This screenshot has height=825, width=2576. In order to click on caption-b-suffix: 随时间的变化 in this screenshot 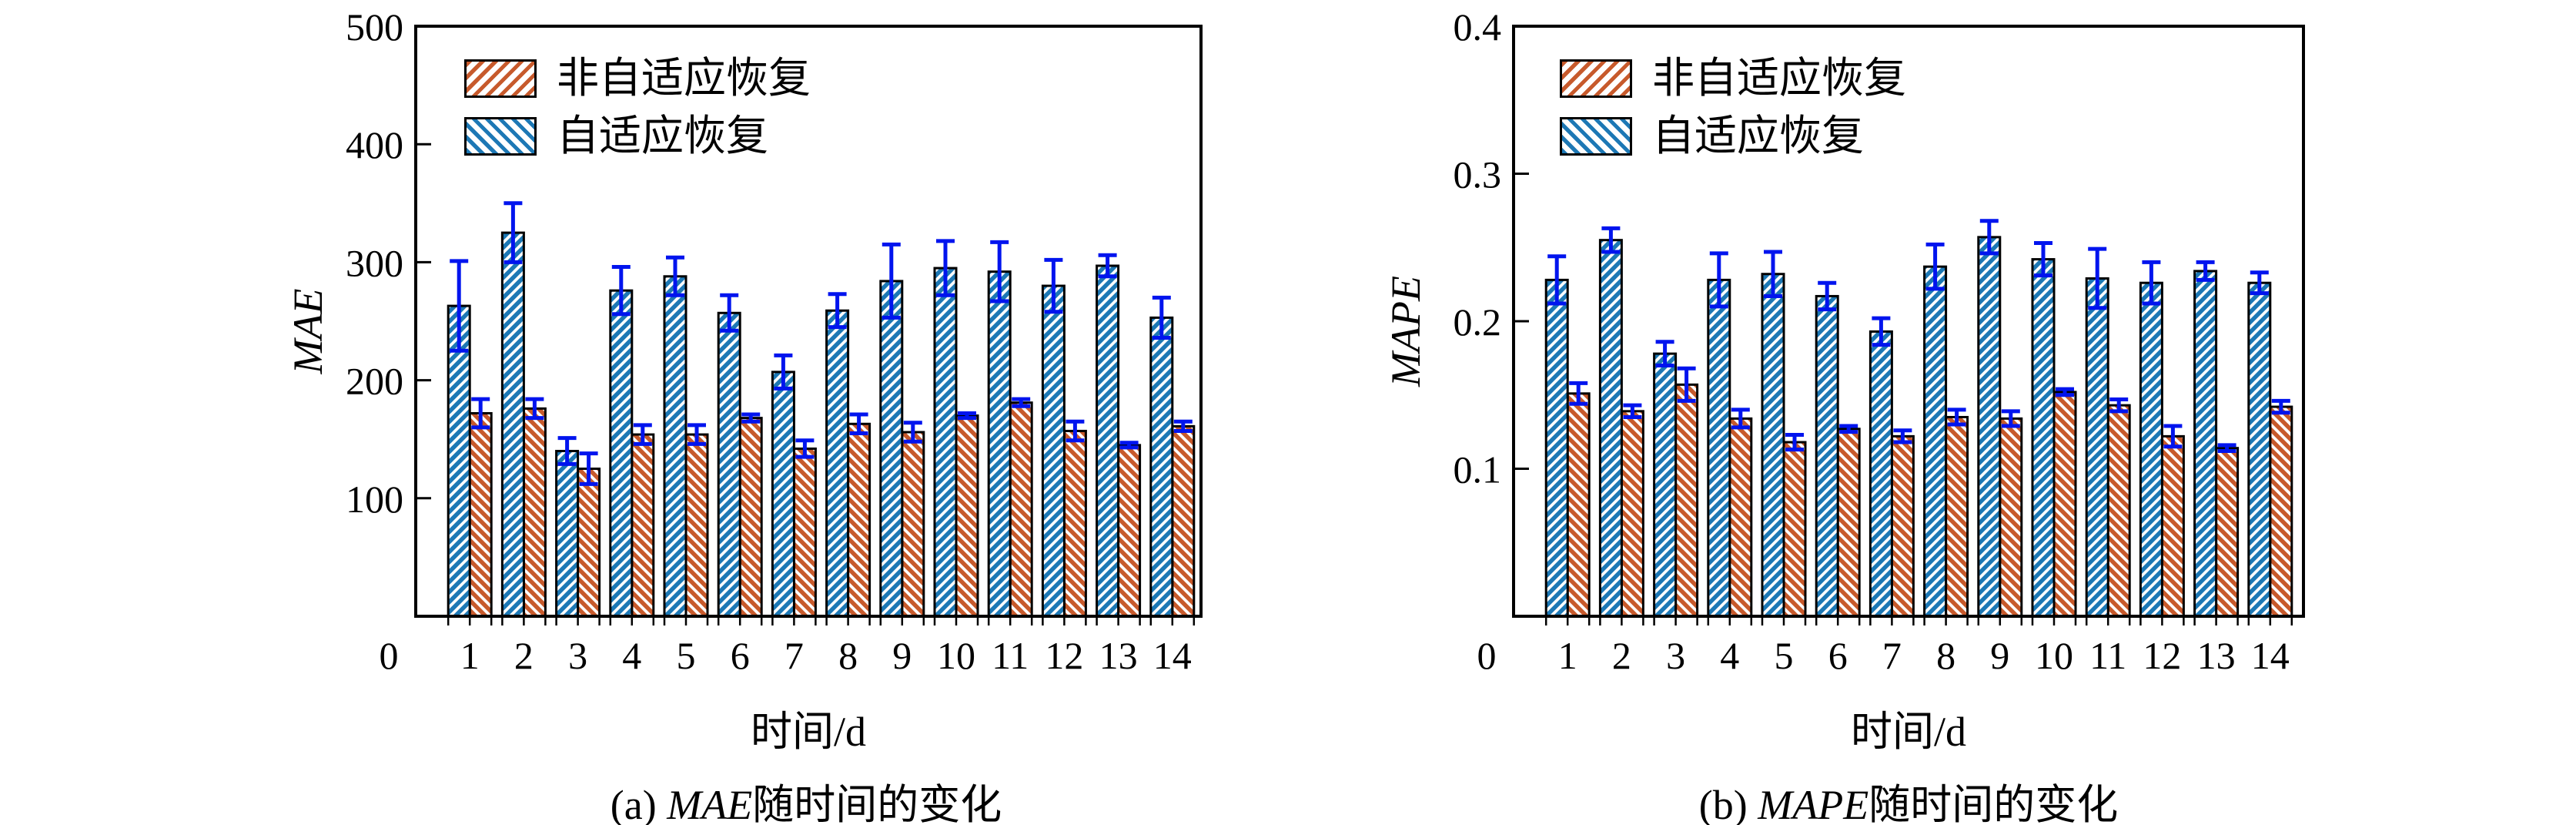, I will do `click(1994, 803)`.